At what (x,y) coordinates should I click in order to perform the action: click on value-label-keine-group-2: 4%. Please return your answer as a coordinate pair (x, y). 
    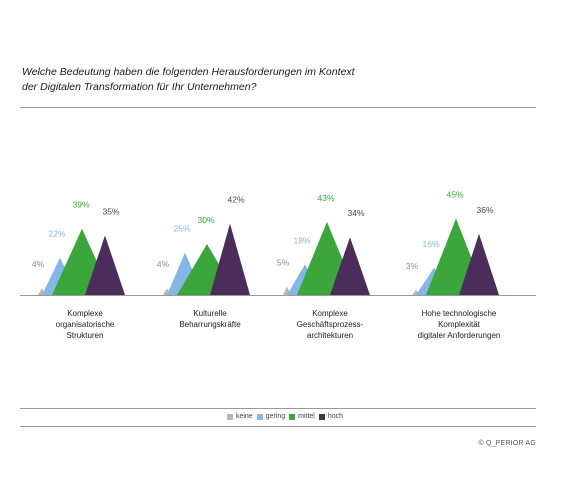
    Looking at the image, I should click on (163, 264).